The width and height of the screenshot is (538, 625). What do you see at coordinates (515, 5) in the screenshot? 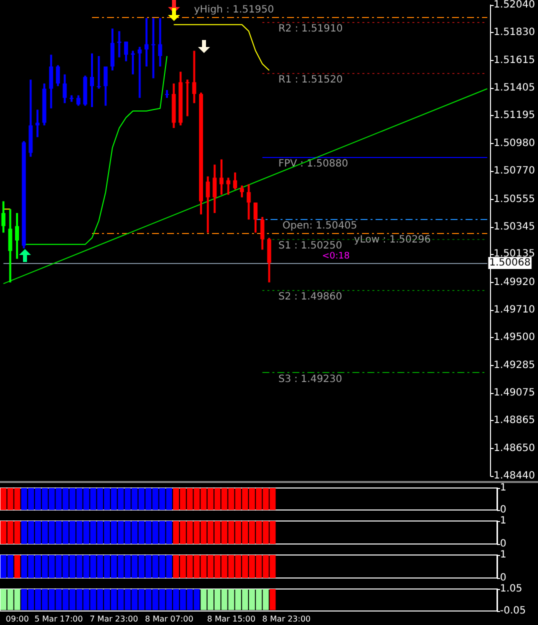
I see `y-tick-label: 1.52040` at bounding box center [515, 5].